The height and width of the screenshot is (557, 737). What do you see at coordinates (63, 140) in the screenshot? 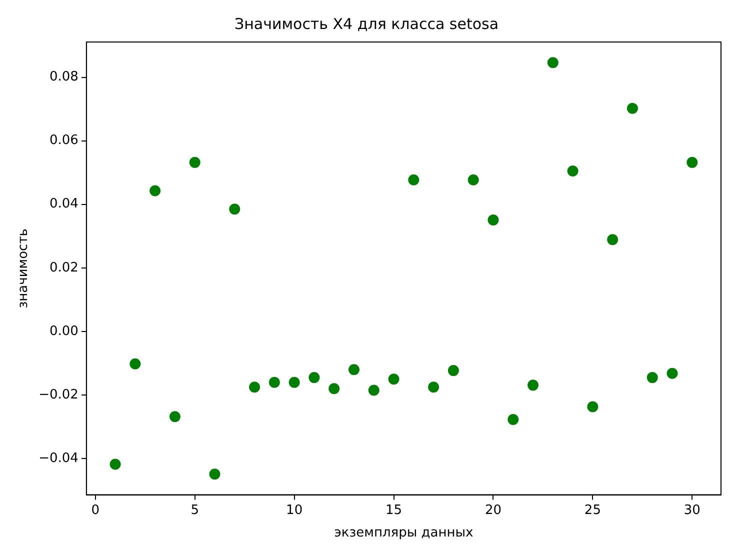
I see `y-tick-label: 0.06` at bounding box center [63, 140].